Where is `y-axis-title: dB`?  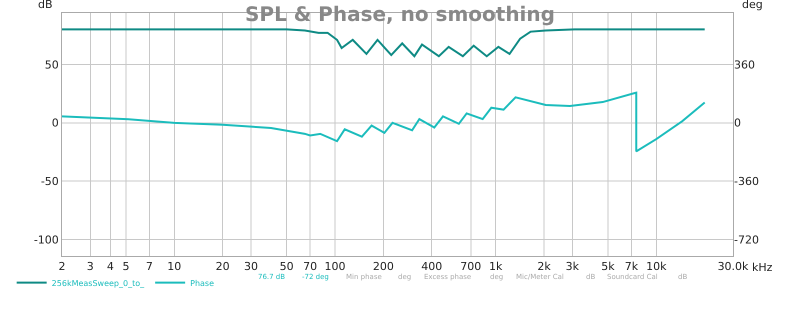 y-axis-title: dB is located at coordinates (45, 5).